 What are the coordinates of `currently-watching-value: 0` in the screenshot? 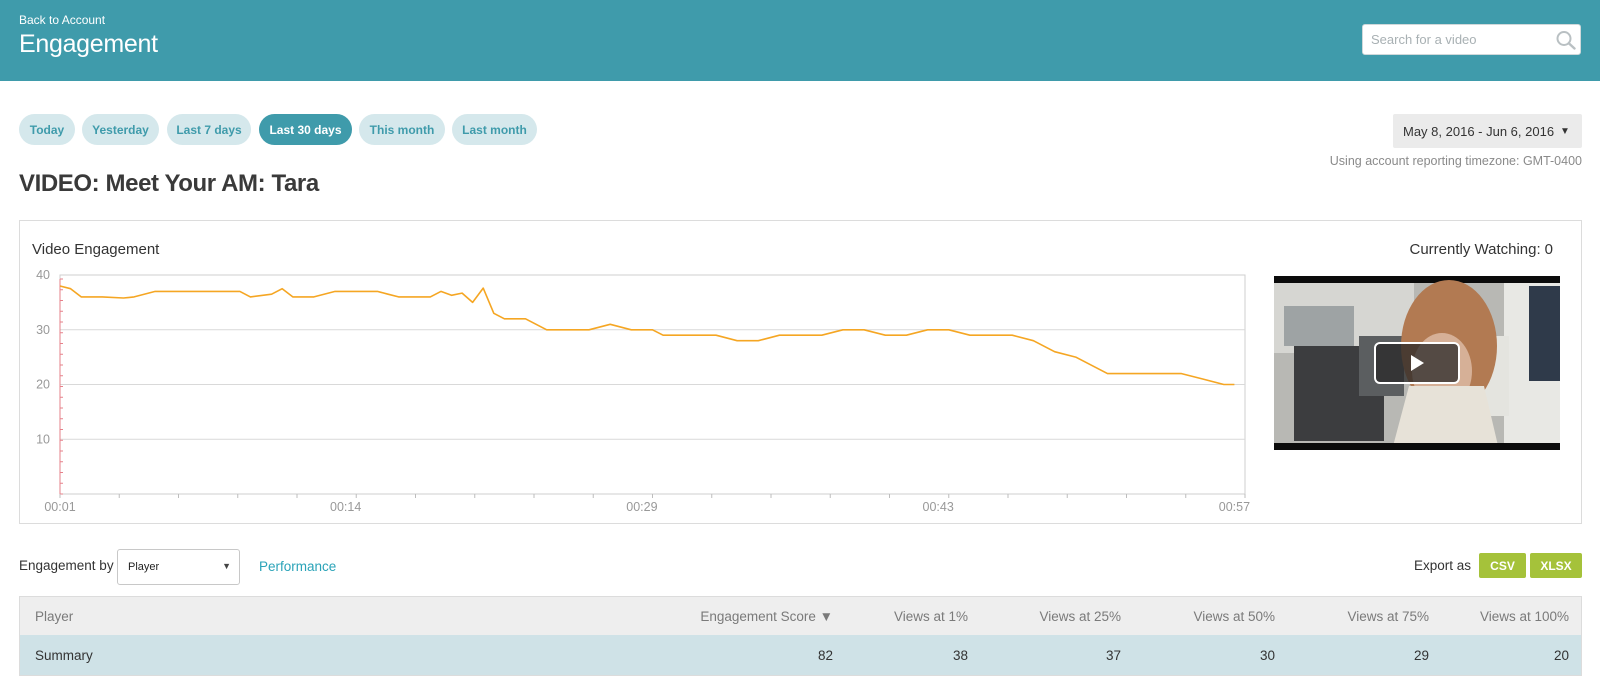 It's located at (1548, 249).